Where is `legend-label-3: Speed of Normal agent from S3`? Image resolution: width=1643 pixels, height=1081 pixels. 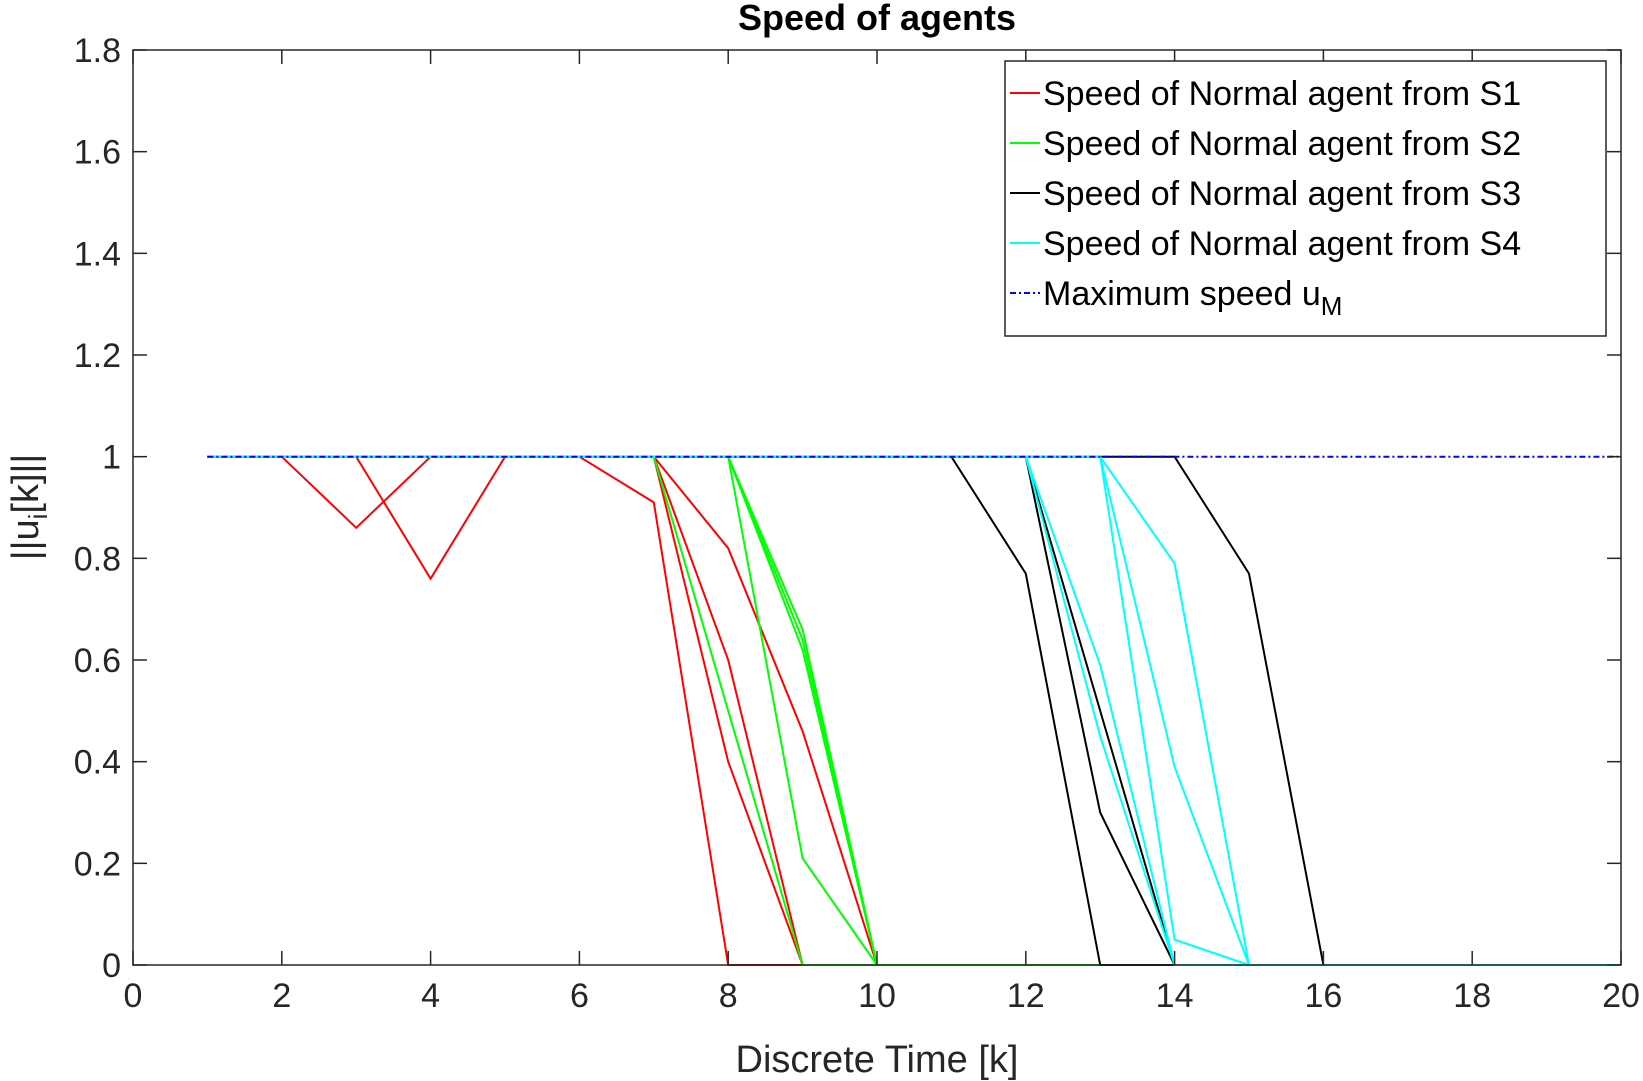
legend-label-3: Speed of Normal agent from S3 is located at coordinates (1282, 194).